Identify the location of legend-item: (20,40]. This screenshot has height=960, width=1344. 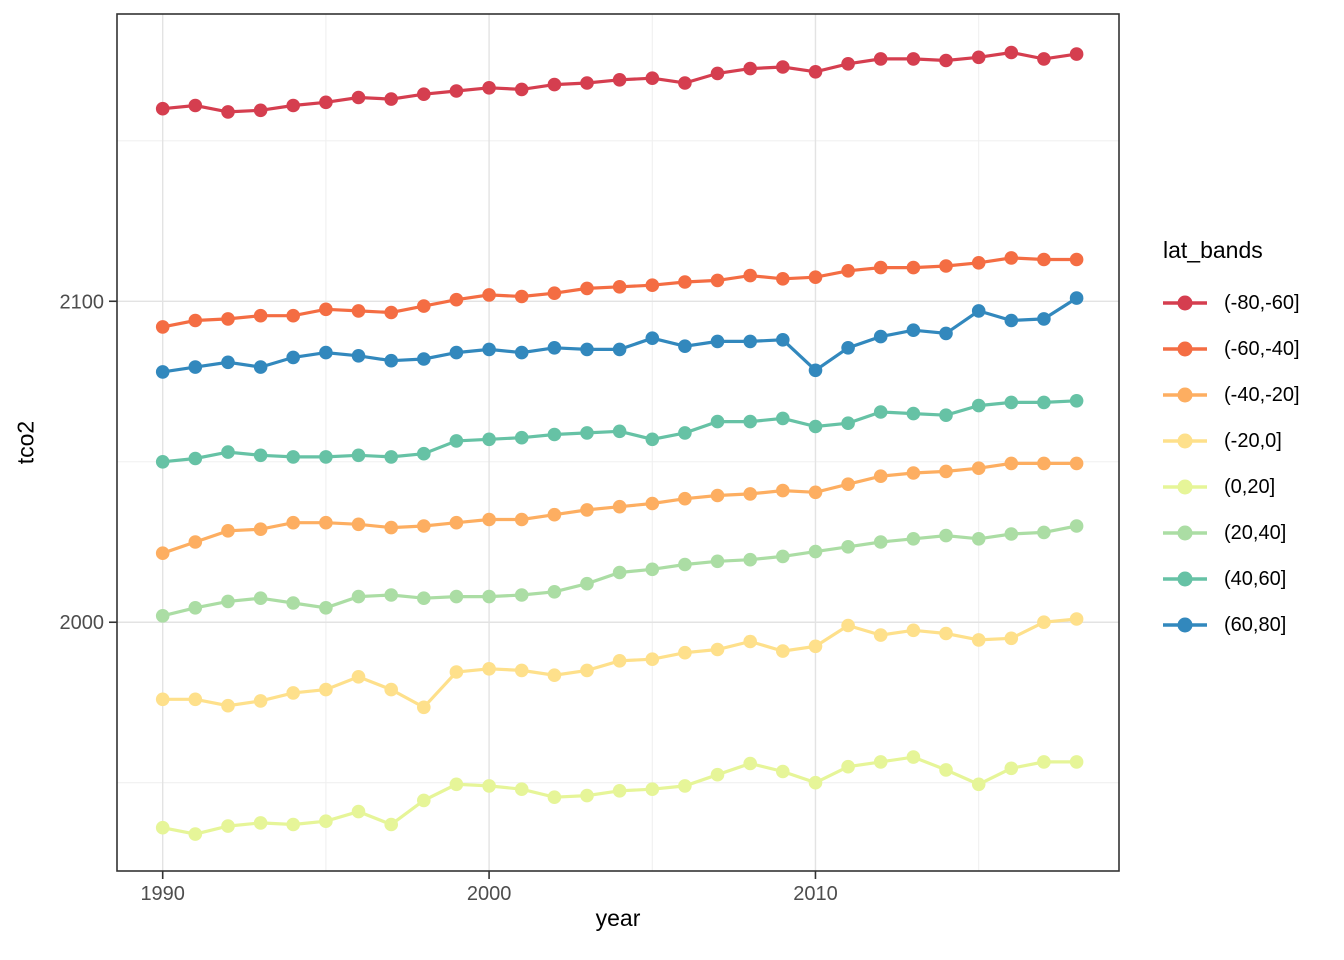
(1231, 533).